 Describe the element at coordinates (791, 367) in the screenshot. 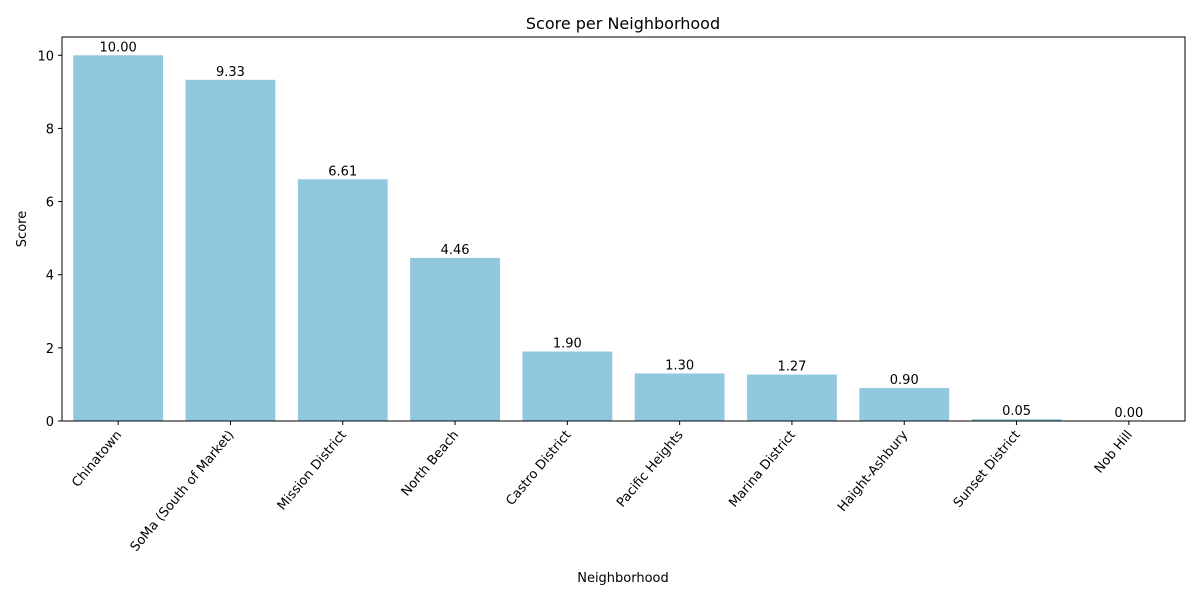

I see `data-label-6: 1.27` at that location.